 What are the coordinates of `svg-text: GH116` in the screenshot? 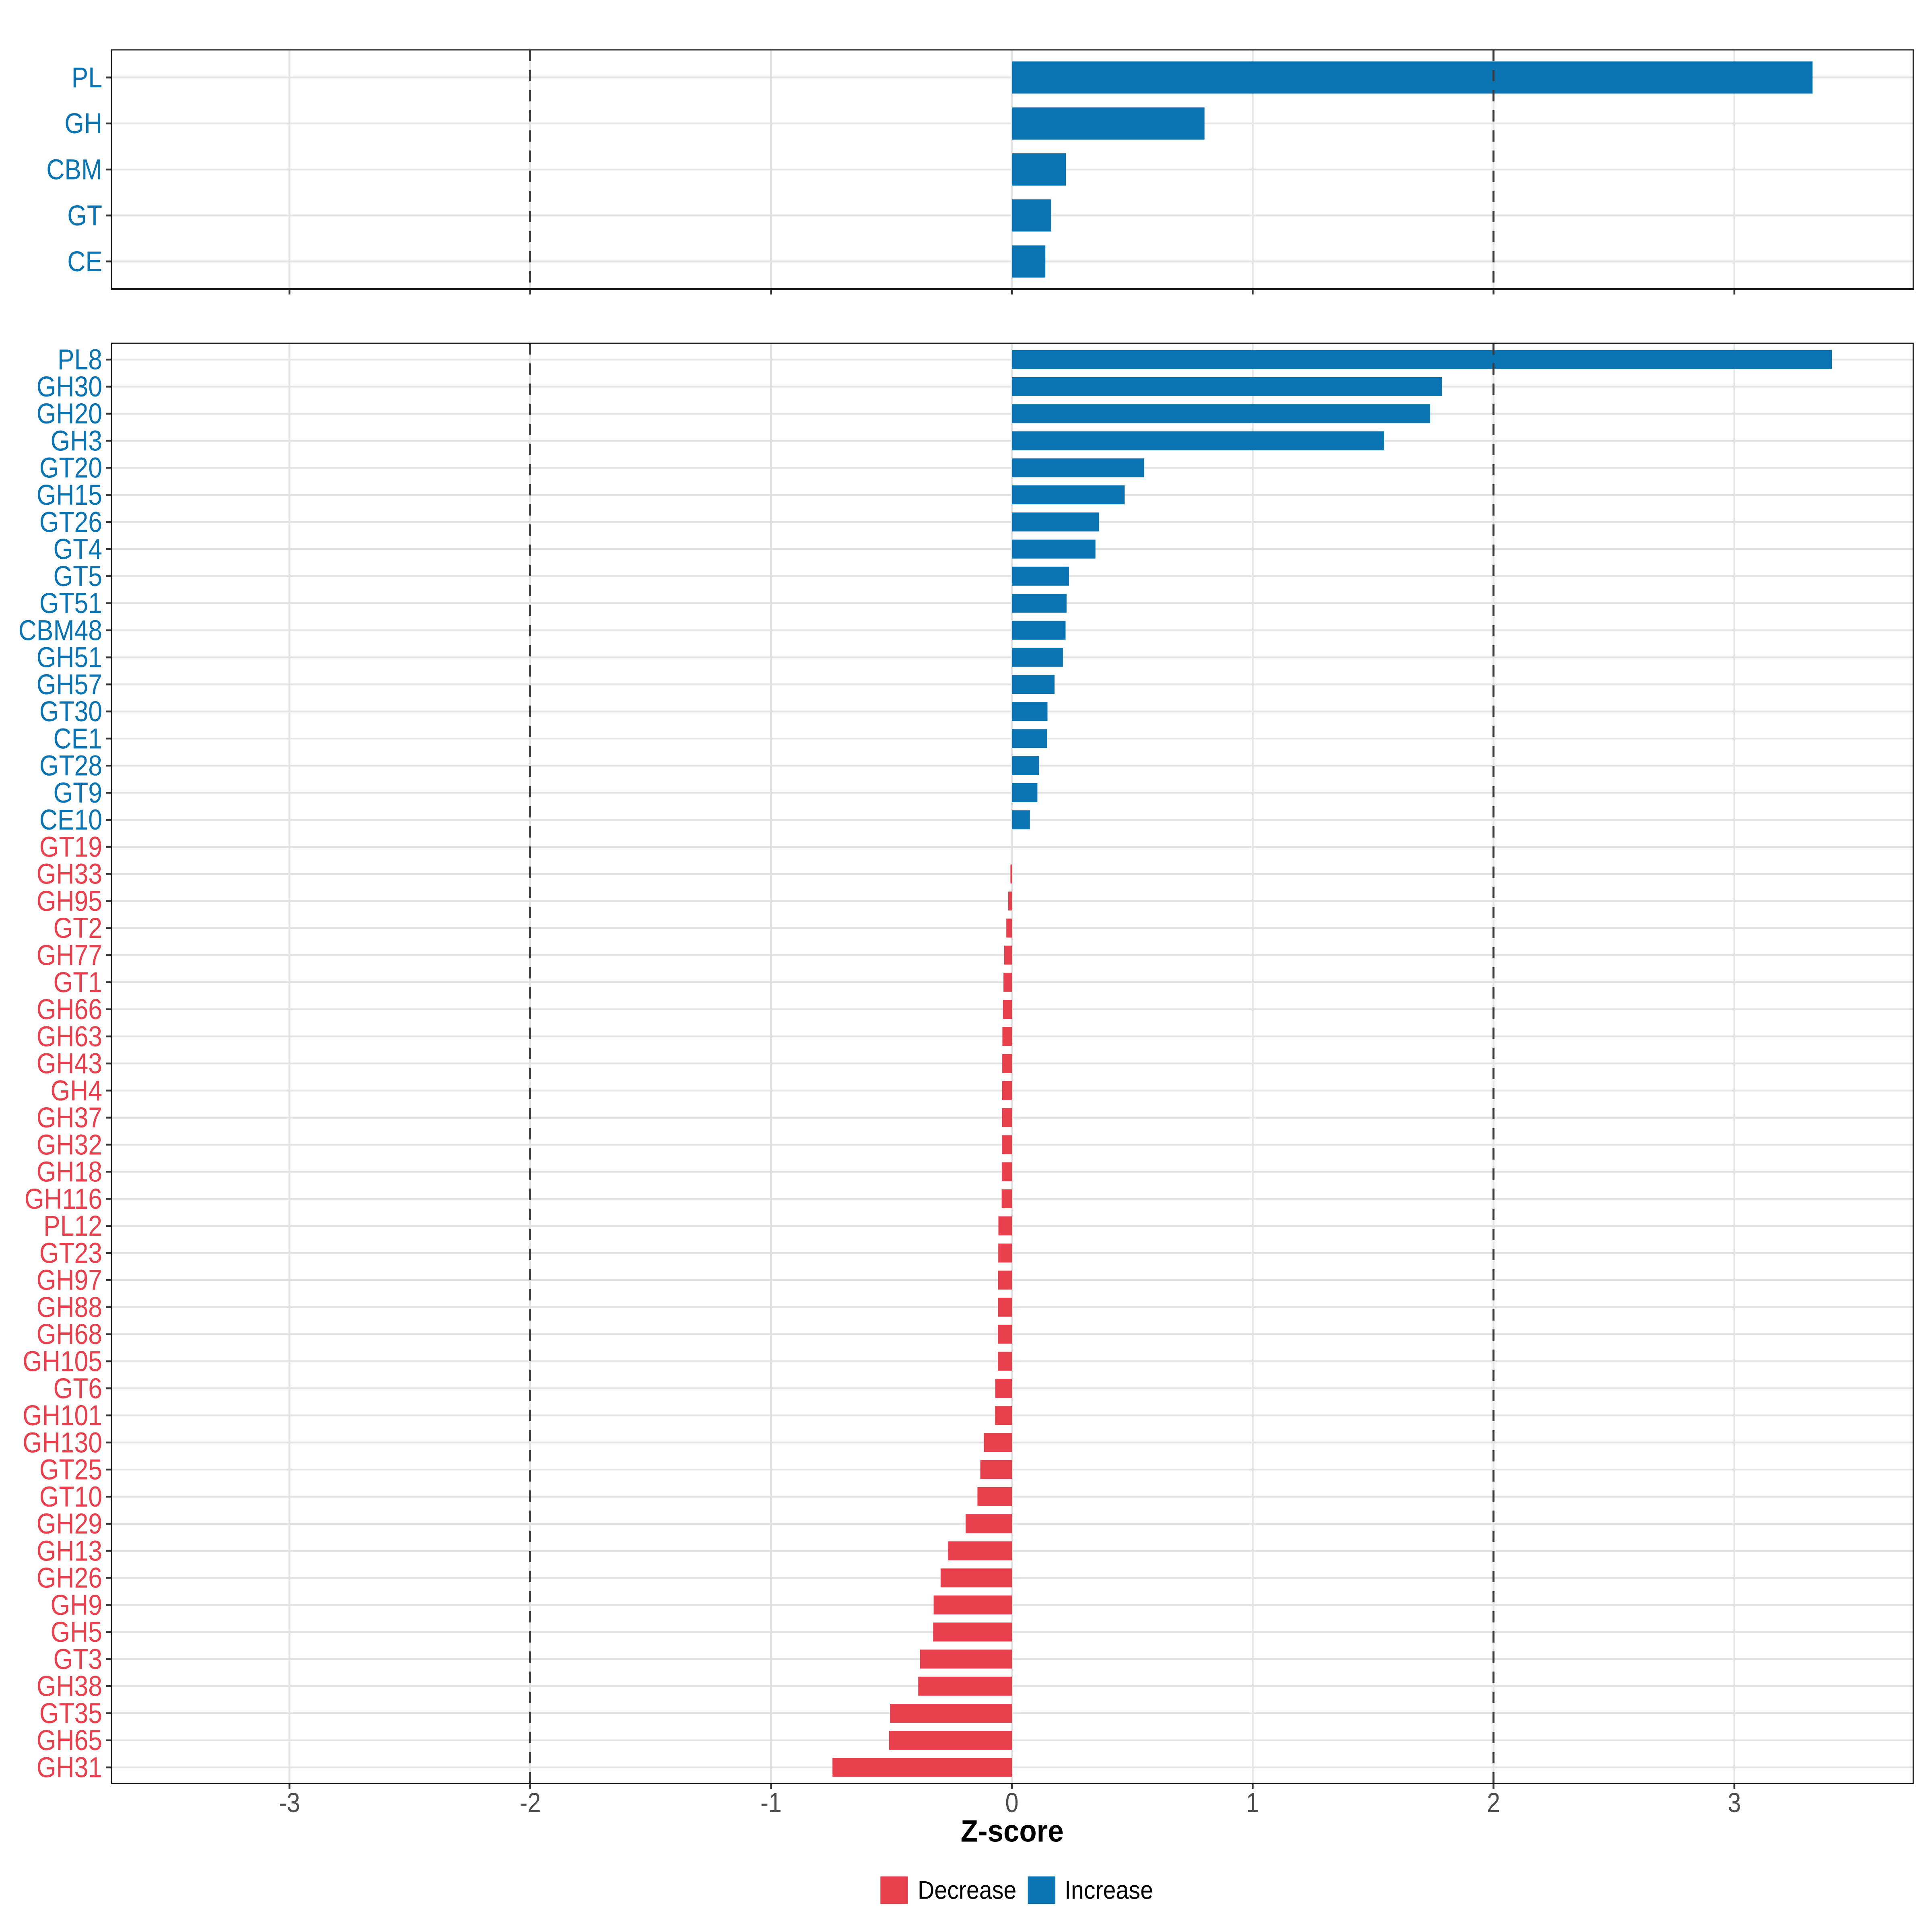 It's located at (63, 1199).